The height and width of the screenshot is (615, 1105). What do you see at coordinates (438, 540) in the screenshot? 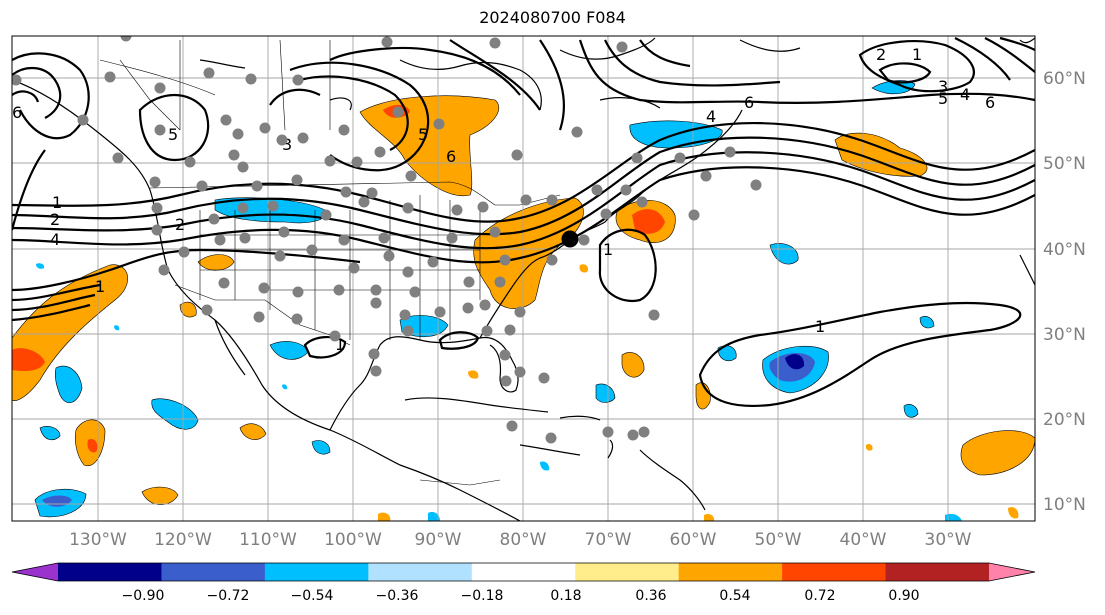
I see `longitude-label: 90°W` at bounding box center [438, 540].